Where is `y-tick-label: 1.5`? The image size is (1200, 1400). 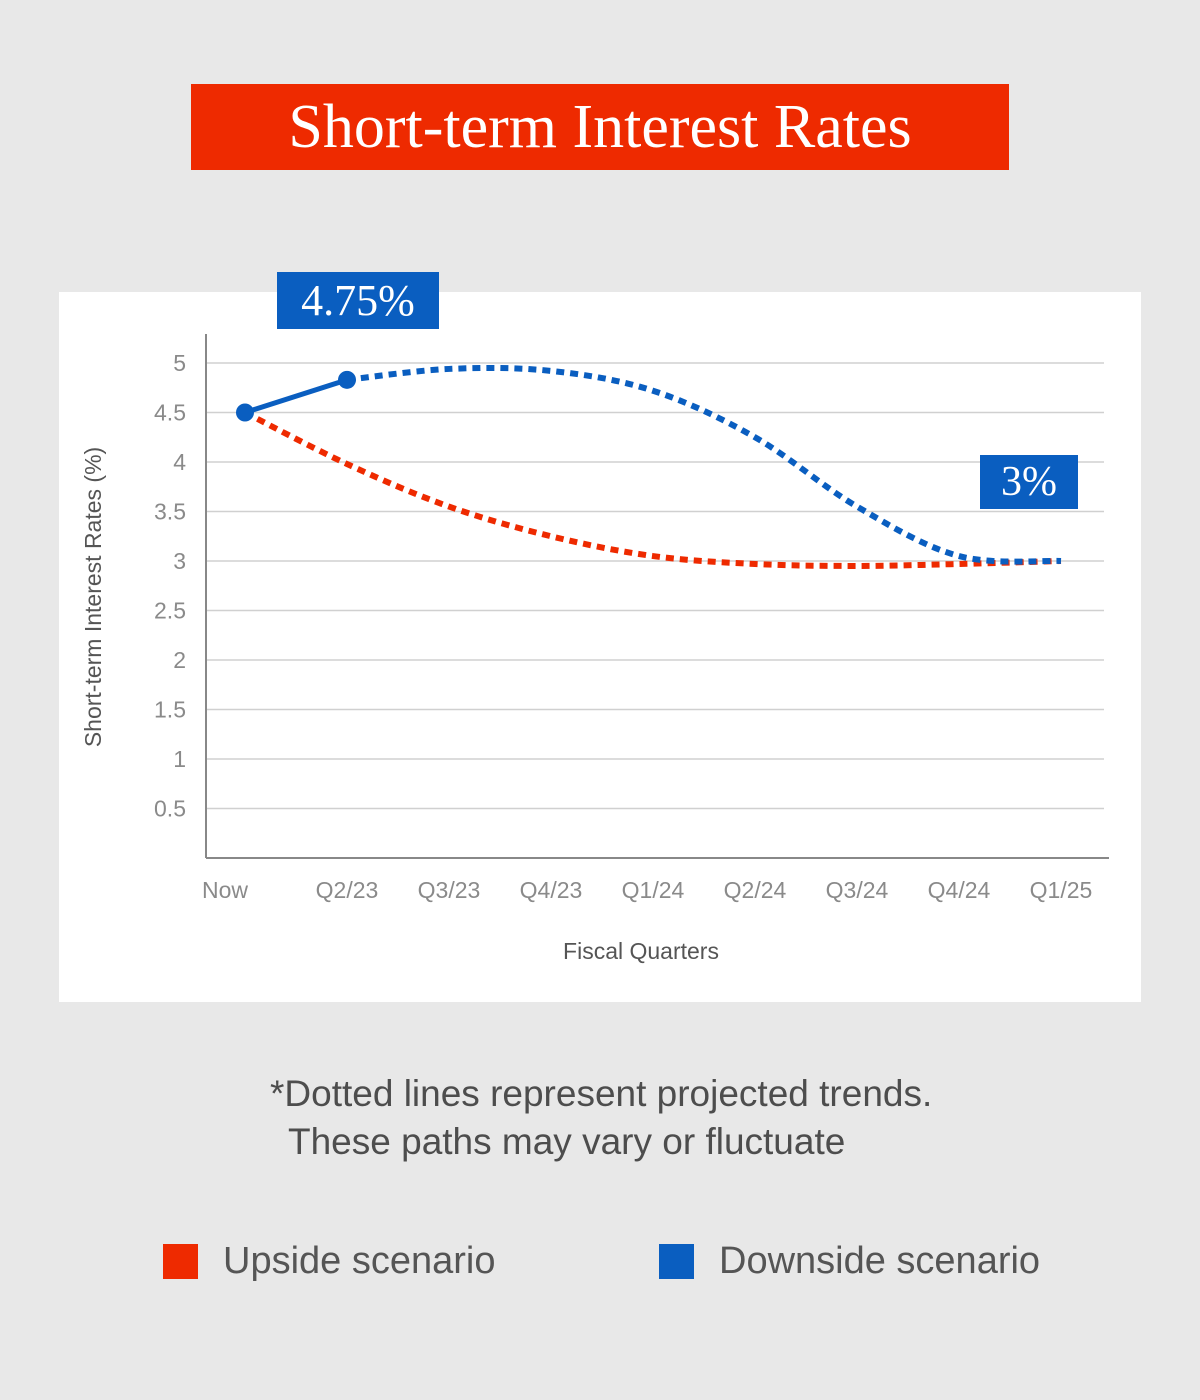 y-tick-label: 1.5 is located at coordinates (170, 710).